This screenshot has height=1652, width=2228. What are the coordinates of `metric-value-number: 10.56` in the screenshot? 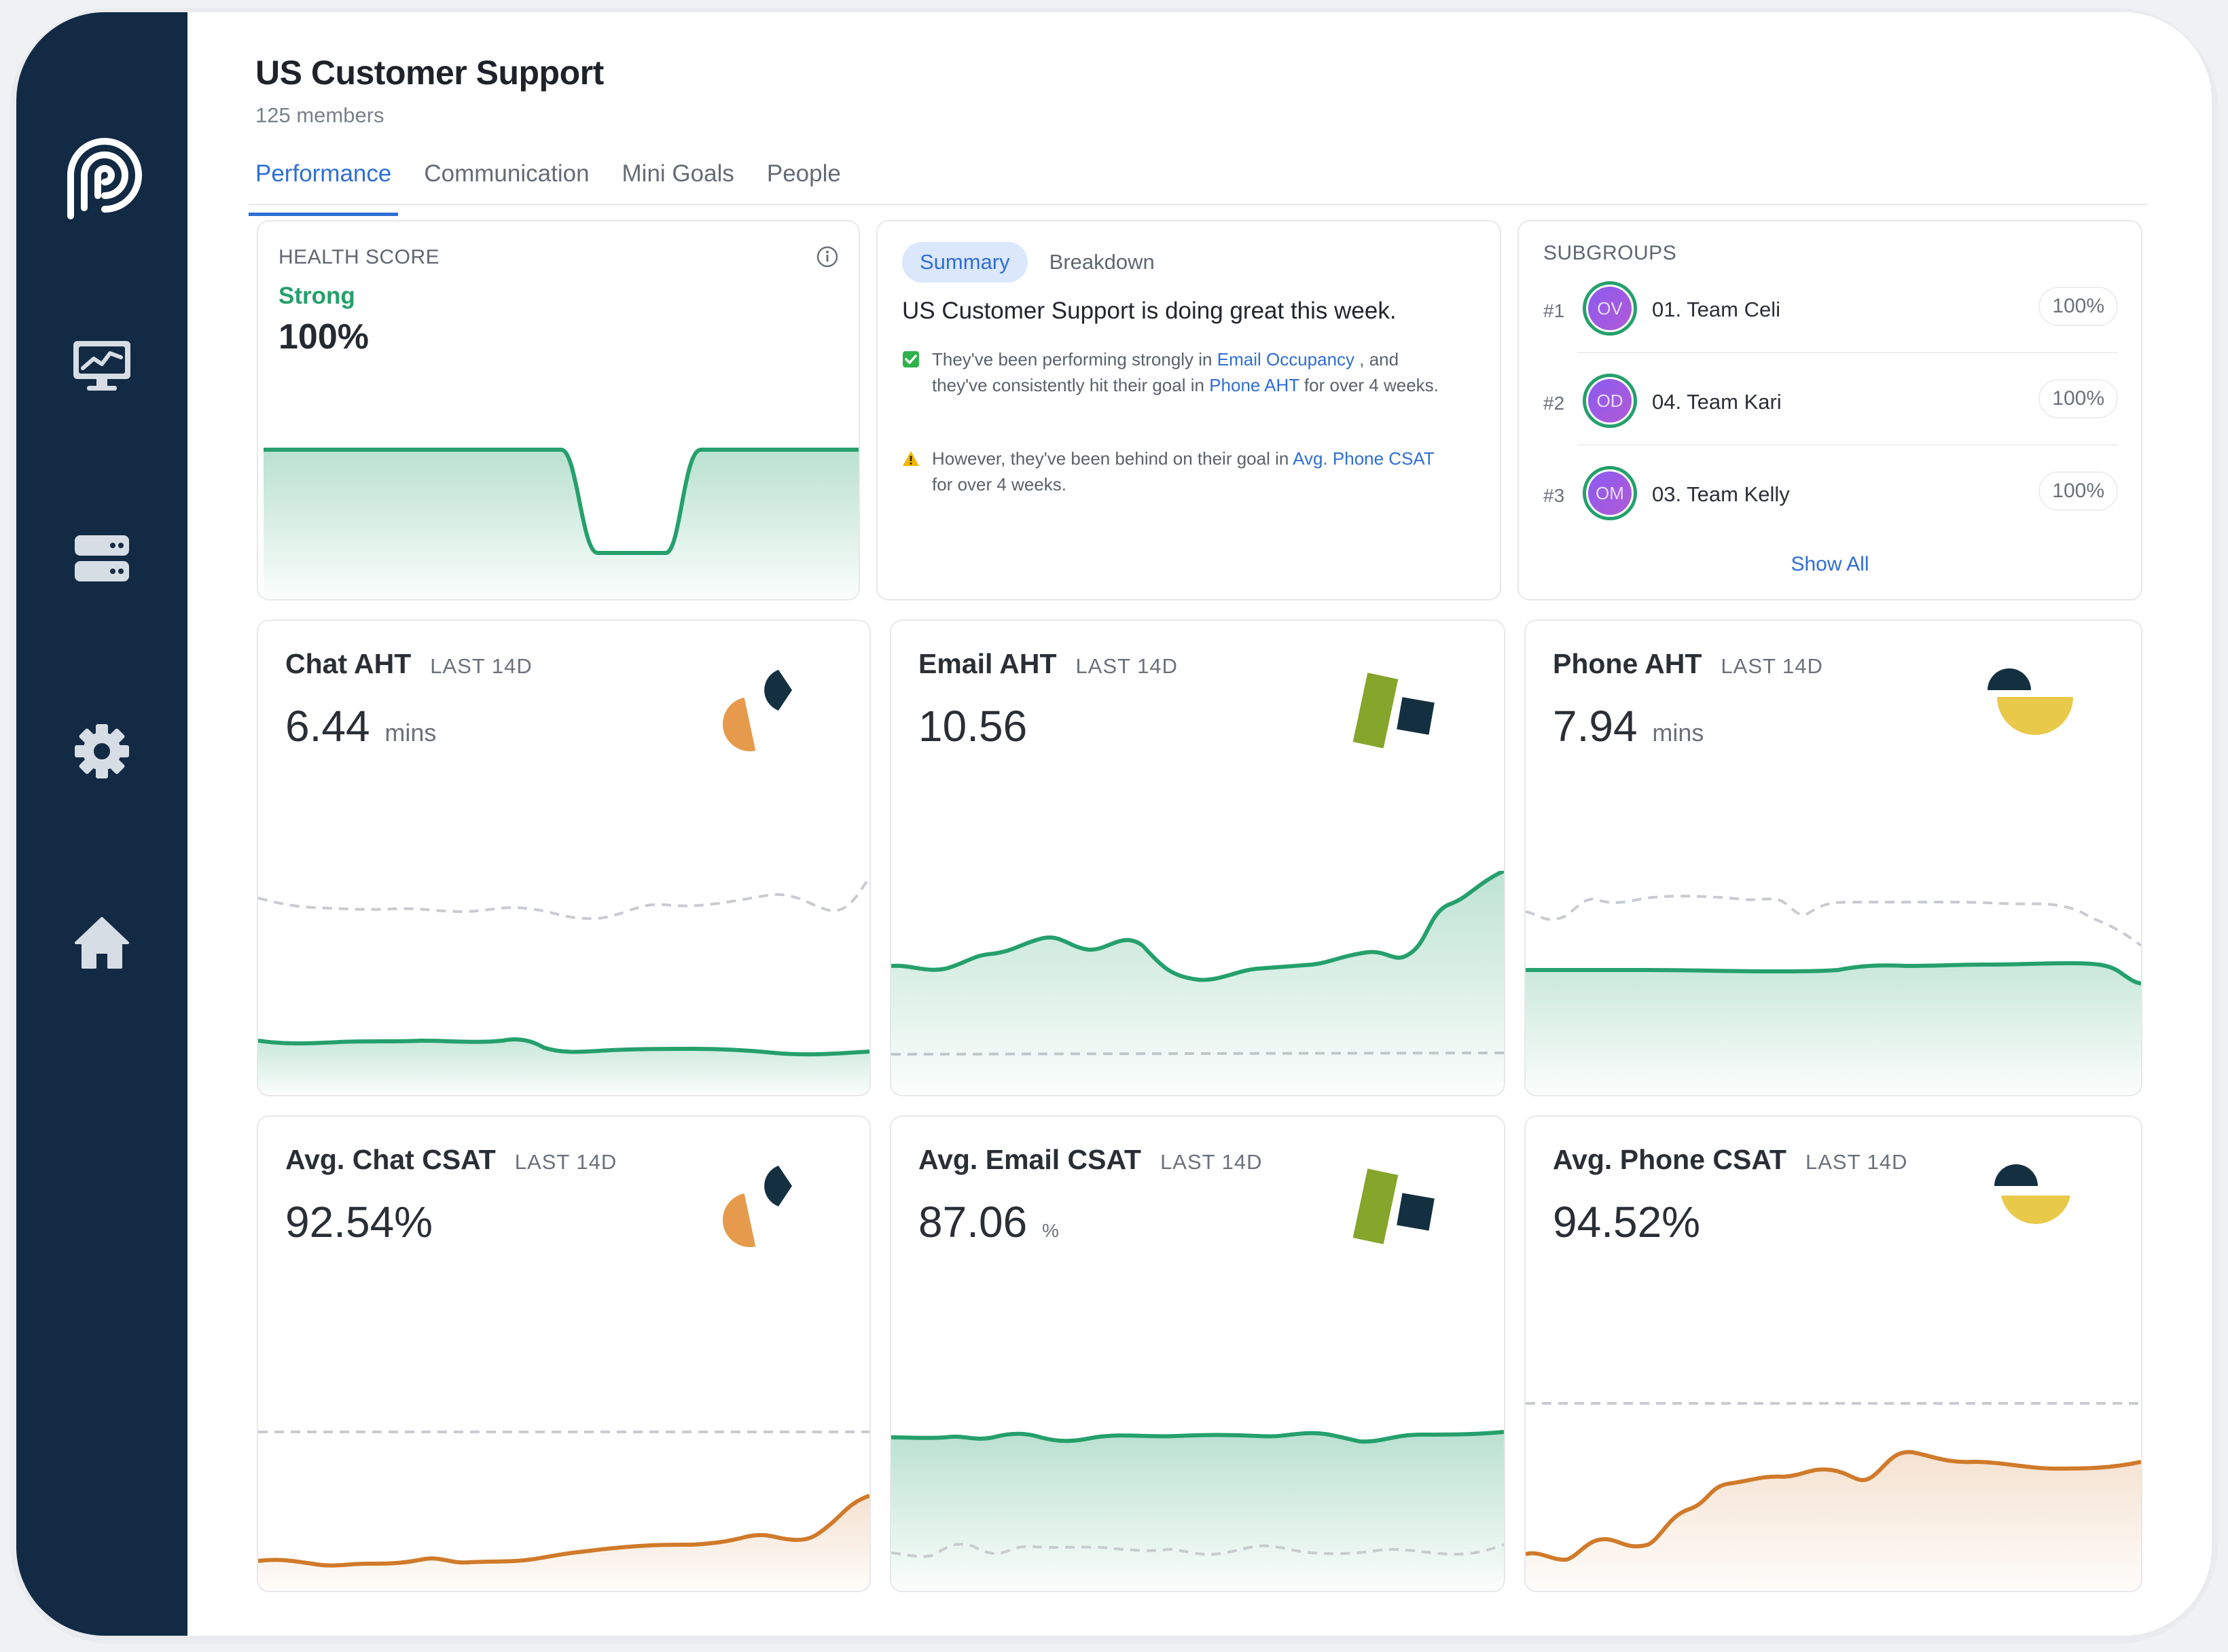 It's located at (973, 726).